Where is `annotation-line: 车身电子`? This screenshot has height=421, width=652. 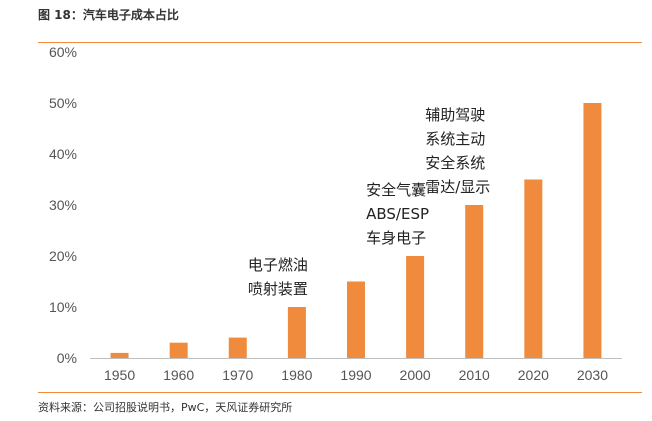 annotation-line: 车身电子 is located at coordinates (396, 238).